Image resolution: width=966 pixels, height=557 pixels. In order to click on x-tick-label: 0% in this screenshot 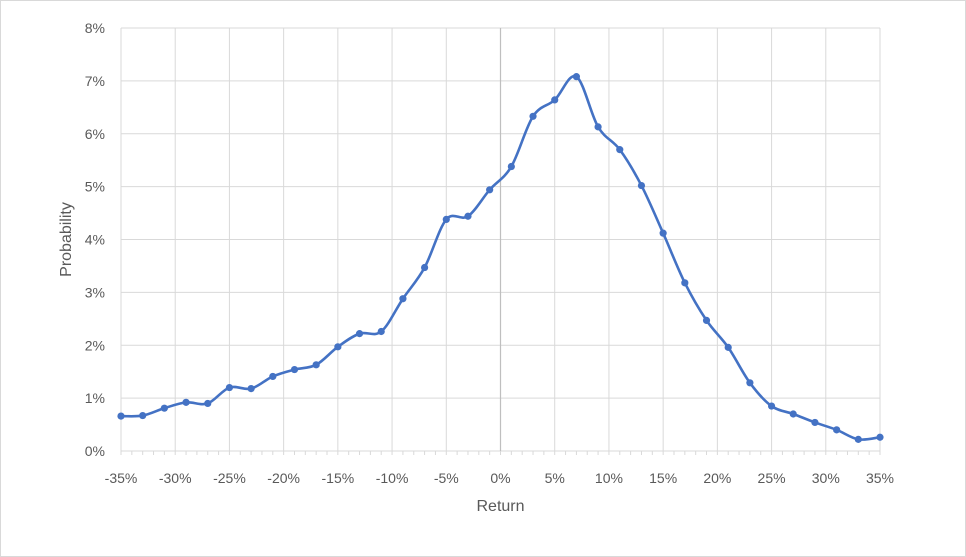, I will do `click(500, 478)`.